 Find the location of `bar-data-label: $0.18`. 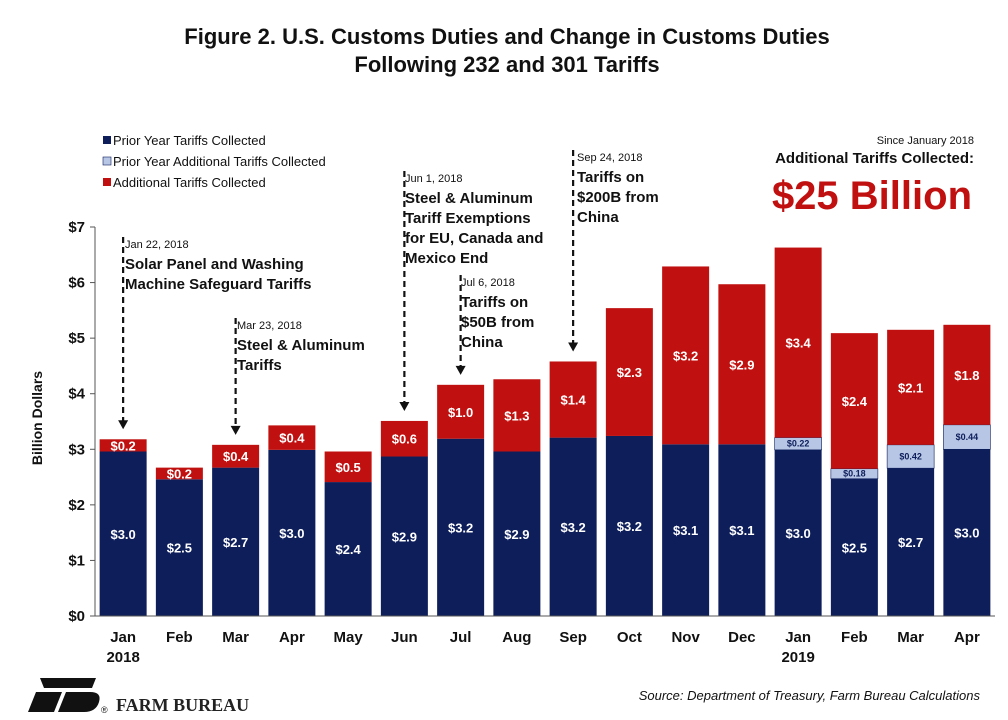

bar-data-label: $0.18 is located at coordinates (854, 474).